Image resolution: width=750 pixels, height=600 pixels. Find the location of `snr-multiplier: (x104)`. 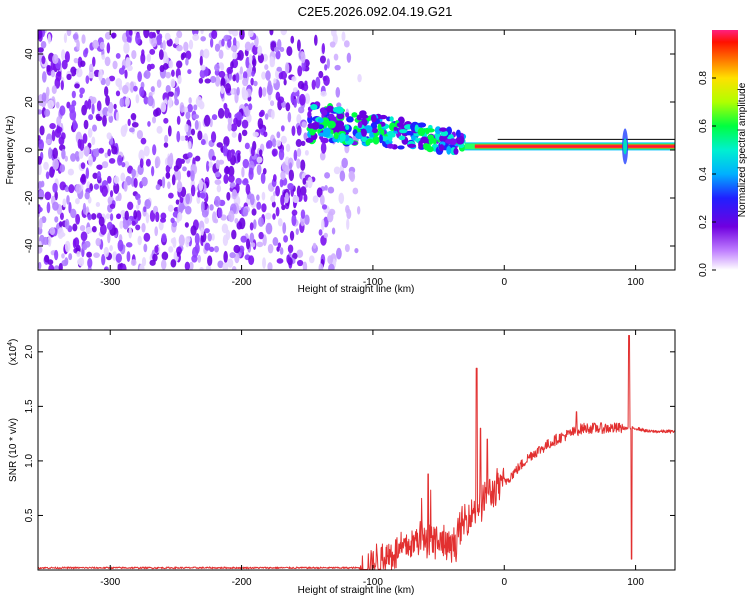

snr-multiplier: (x104) is located at coordinates (13, 352).